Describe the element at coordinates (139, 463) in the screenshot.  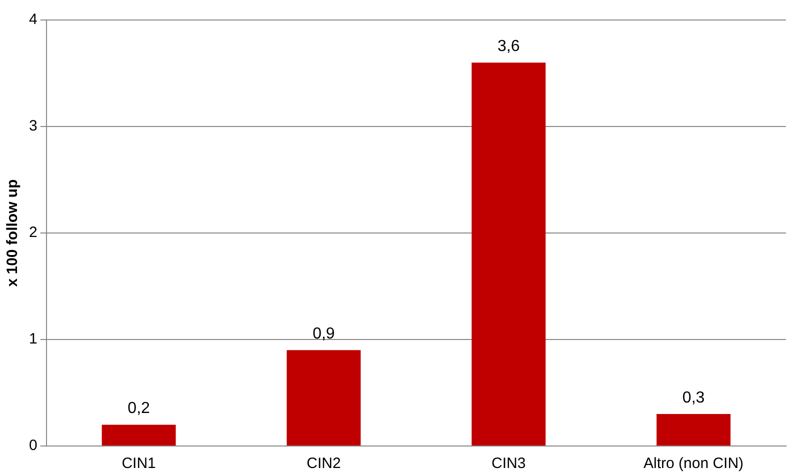
I see `x-tick-label: CIN1` at that location.